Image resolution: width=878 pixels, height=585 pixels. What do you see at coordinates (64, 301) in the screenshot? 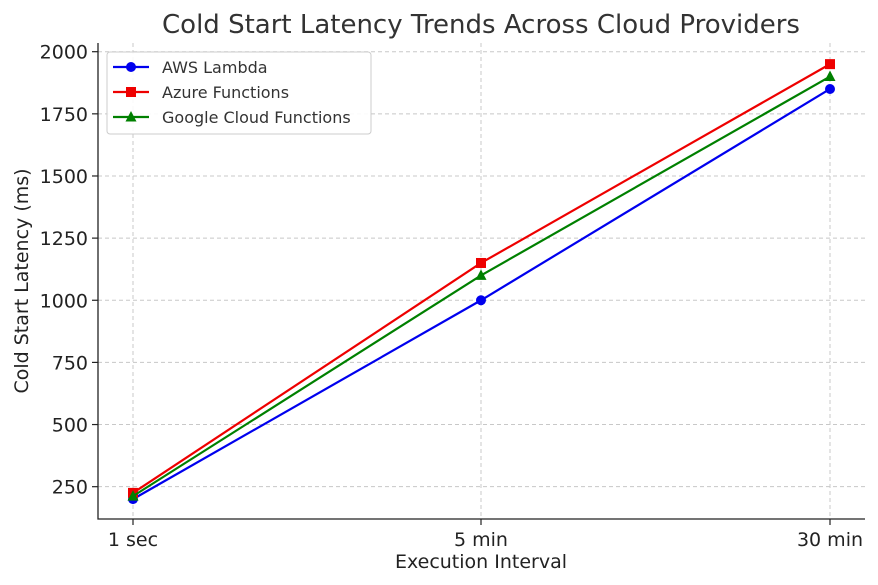
I see `y-tick-label: 1000` at bounding box center [64, 301].